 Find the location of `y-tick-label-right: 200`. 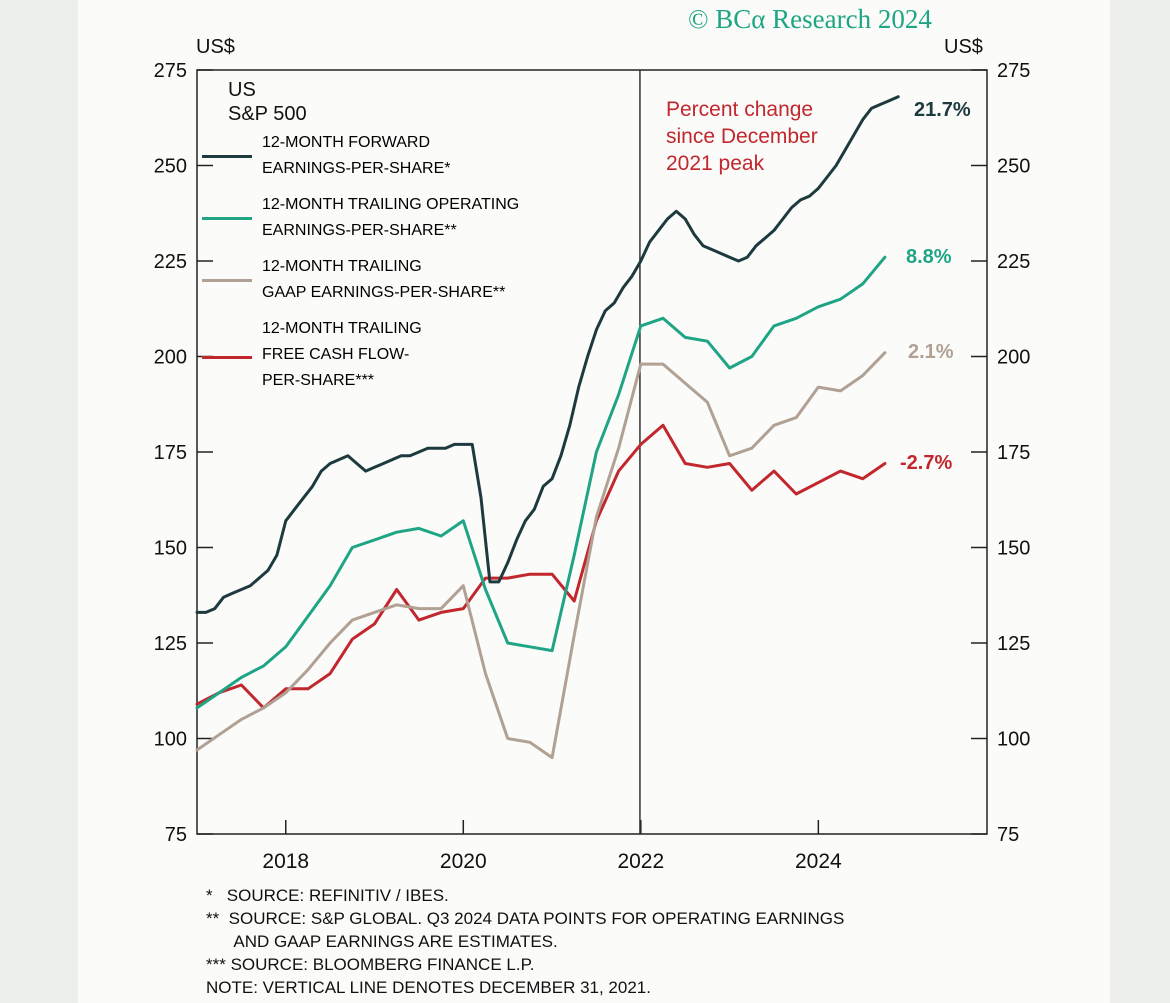

y-tick-label-right: 200 is located at coordinates (1013, 358).